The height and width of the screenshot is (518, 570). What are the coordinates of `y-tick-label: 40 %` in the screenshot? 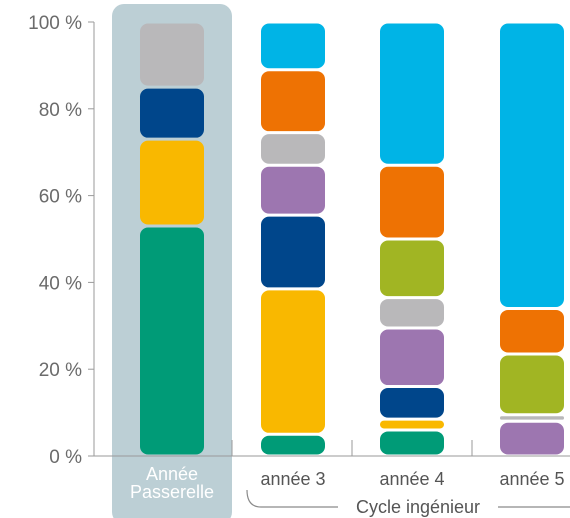 It's located at (60, 283).